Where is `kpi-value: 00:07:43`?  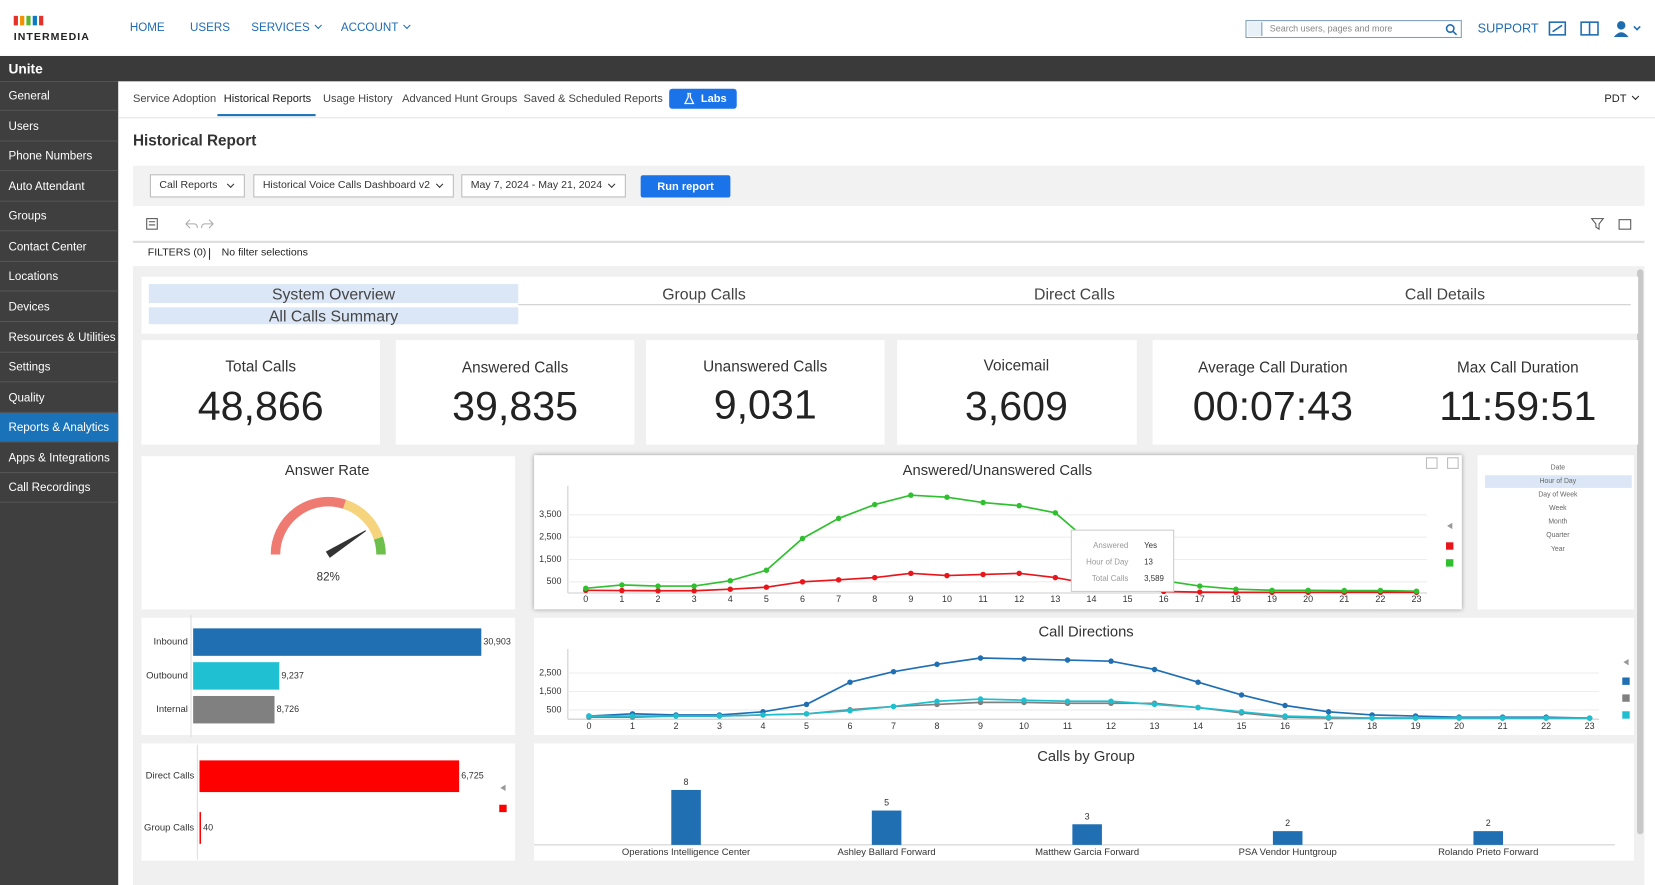
kpi-value: 00:07:43 is located at coordinates (1273, 406).